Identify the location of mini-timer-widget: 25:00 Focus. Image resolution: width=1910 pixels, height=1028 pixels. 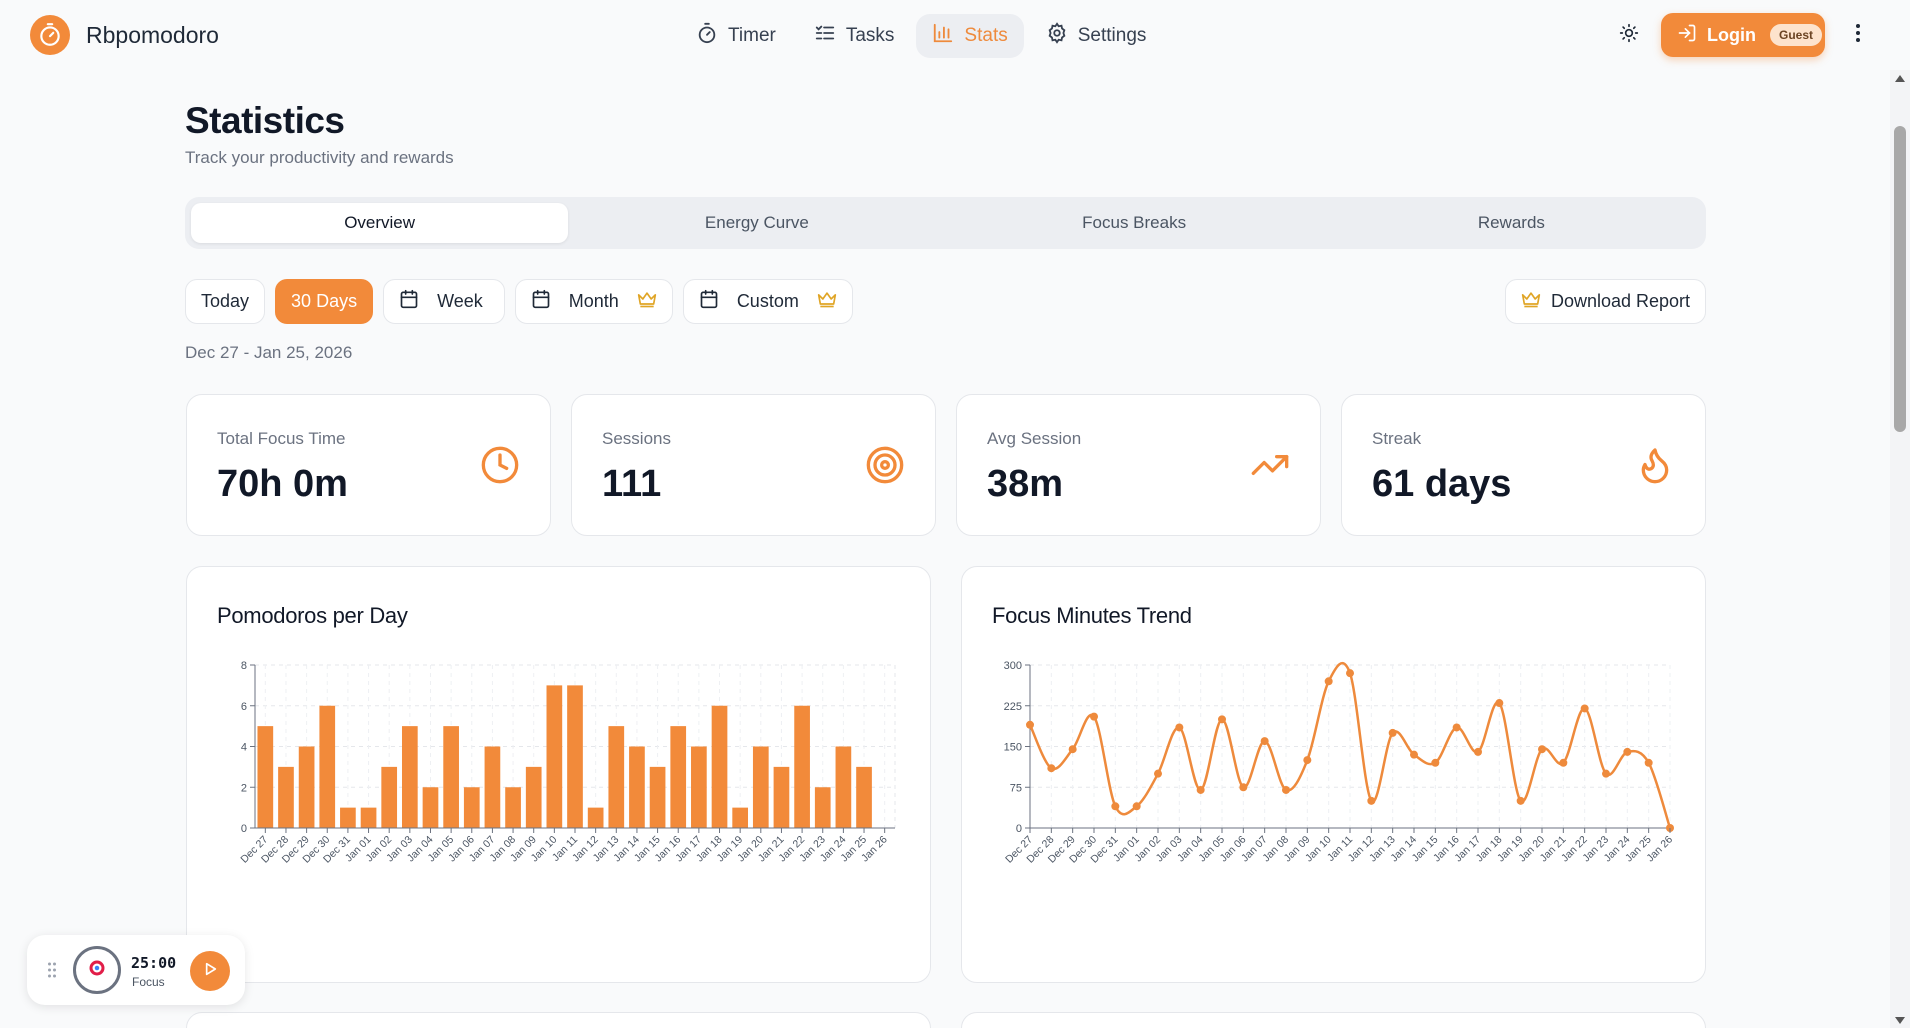
(136, 970).